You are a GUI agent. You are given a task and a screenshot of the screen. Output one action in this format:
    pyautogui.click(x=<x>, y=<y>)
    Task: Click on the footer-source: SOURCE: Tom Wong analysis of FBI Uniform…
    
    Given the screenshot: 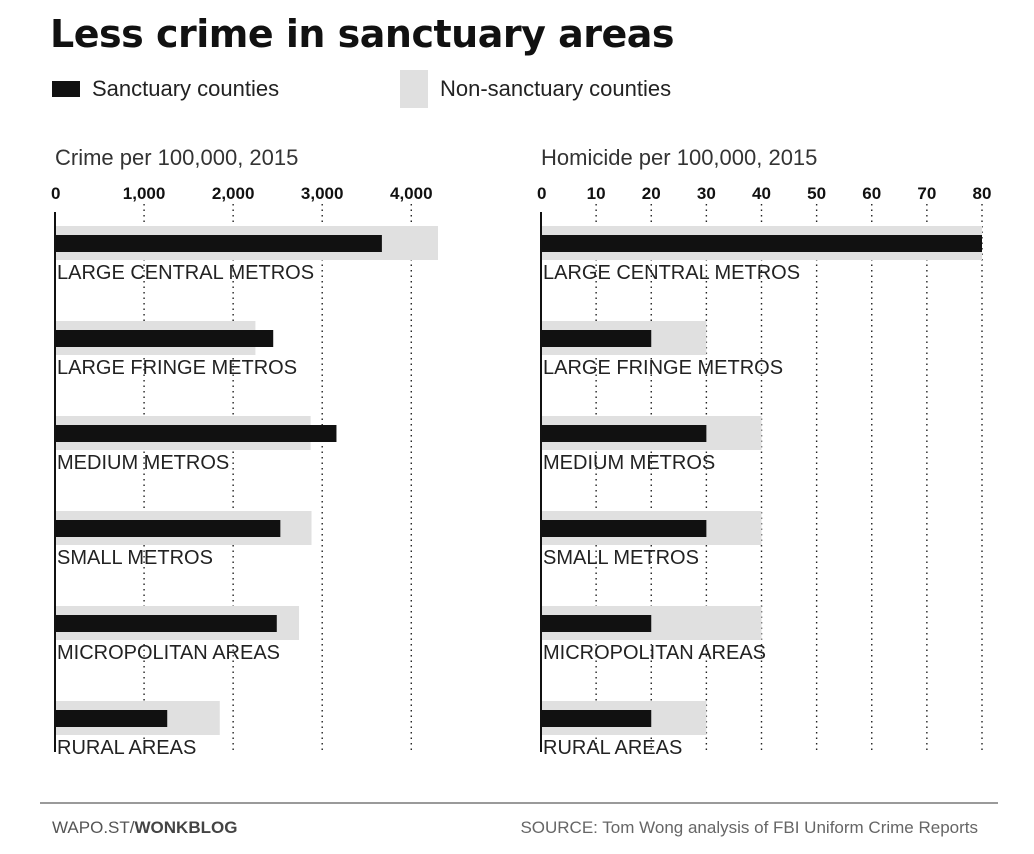 What is the action you would take?
    pyautogui.click(x=749, y=827)
    